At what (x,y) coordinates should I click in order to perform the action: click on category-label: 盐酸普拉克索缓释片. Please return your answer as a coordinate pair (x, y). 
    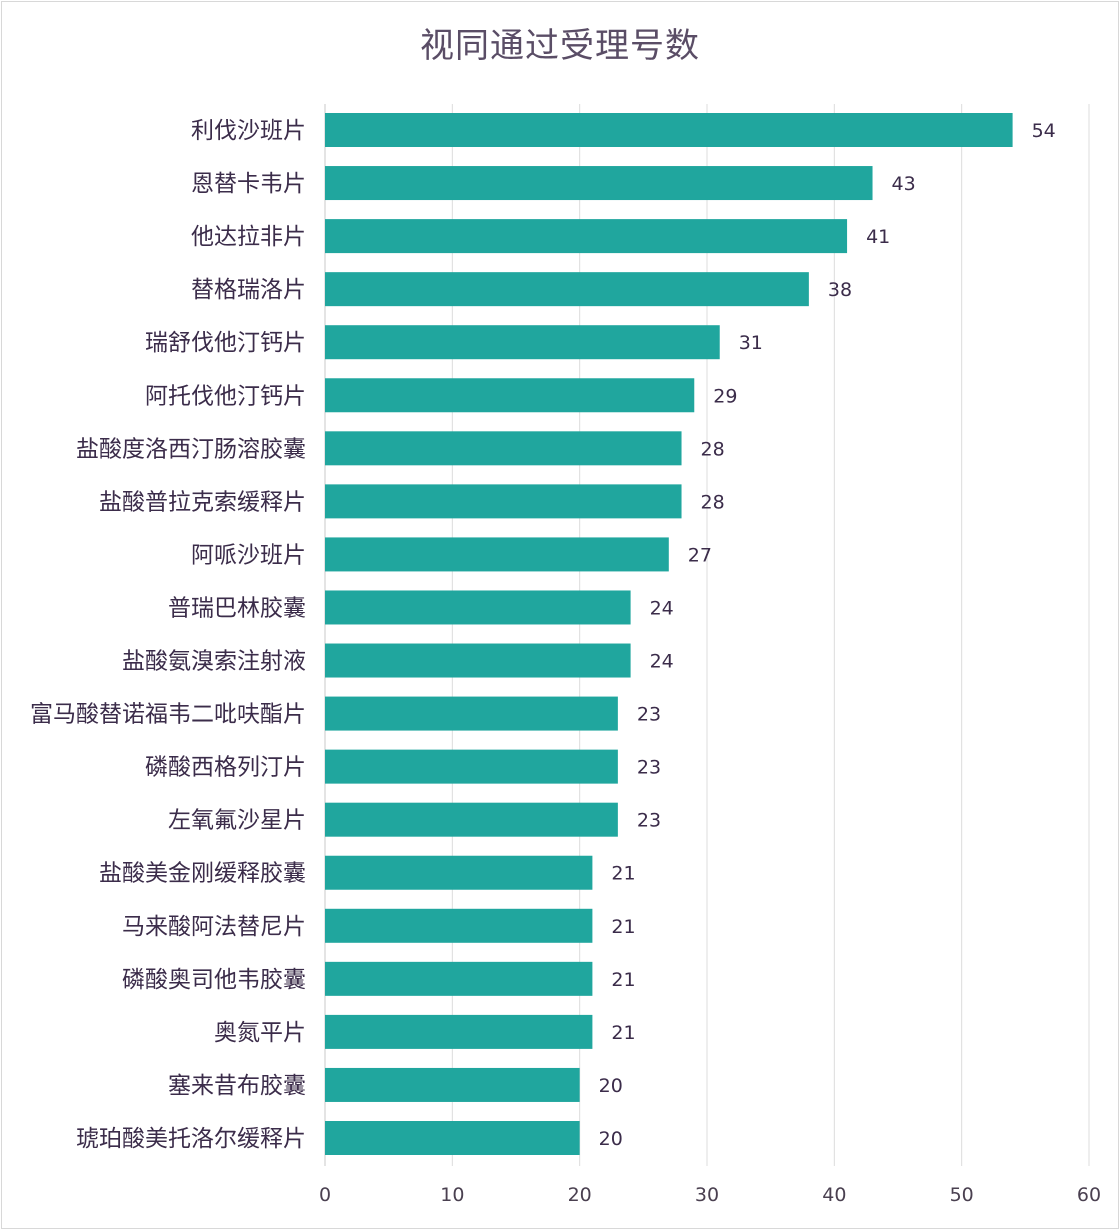
    Looking at the image, I should click on (202, 502).